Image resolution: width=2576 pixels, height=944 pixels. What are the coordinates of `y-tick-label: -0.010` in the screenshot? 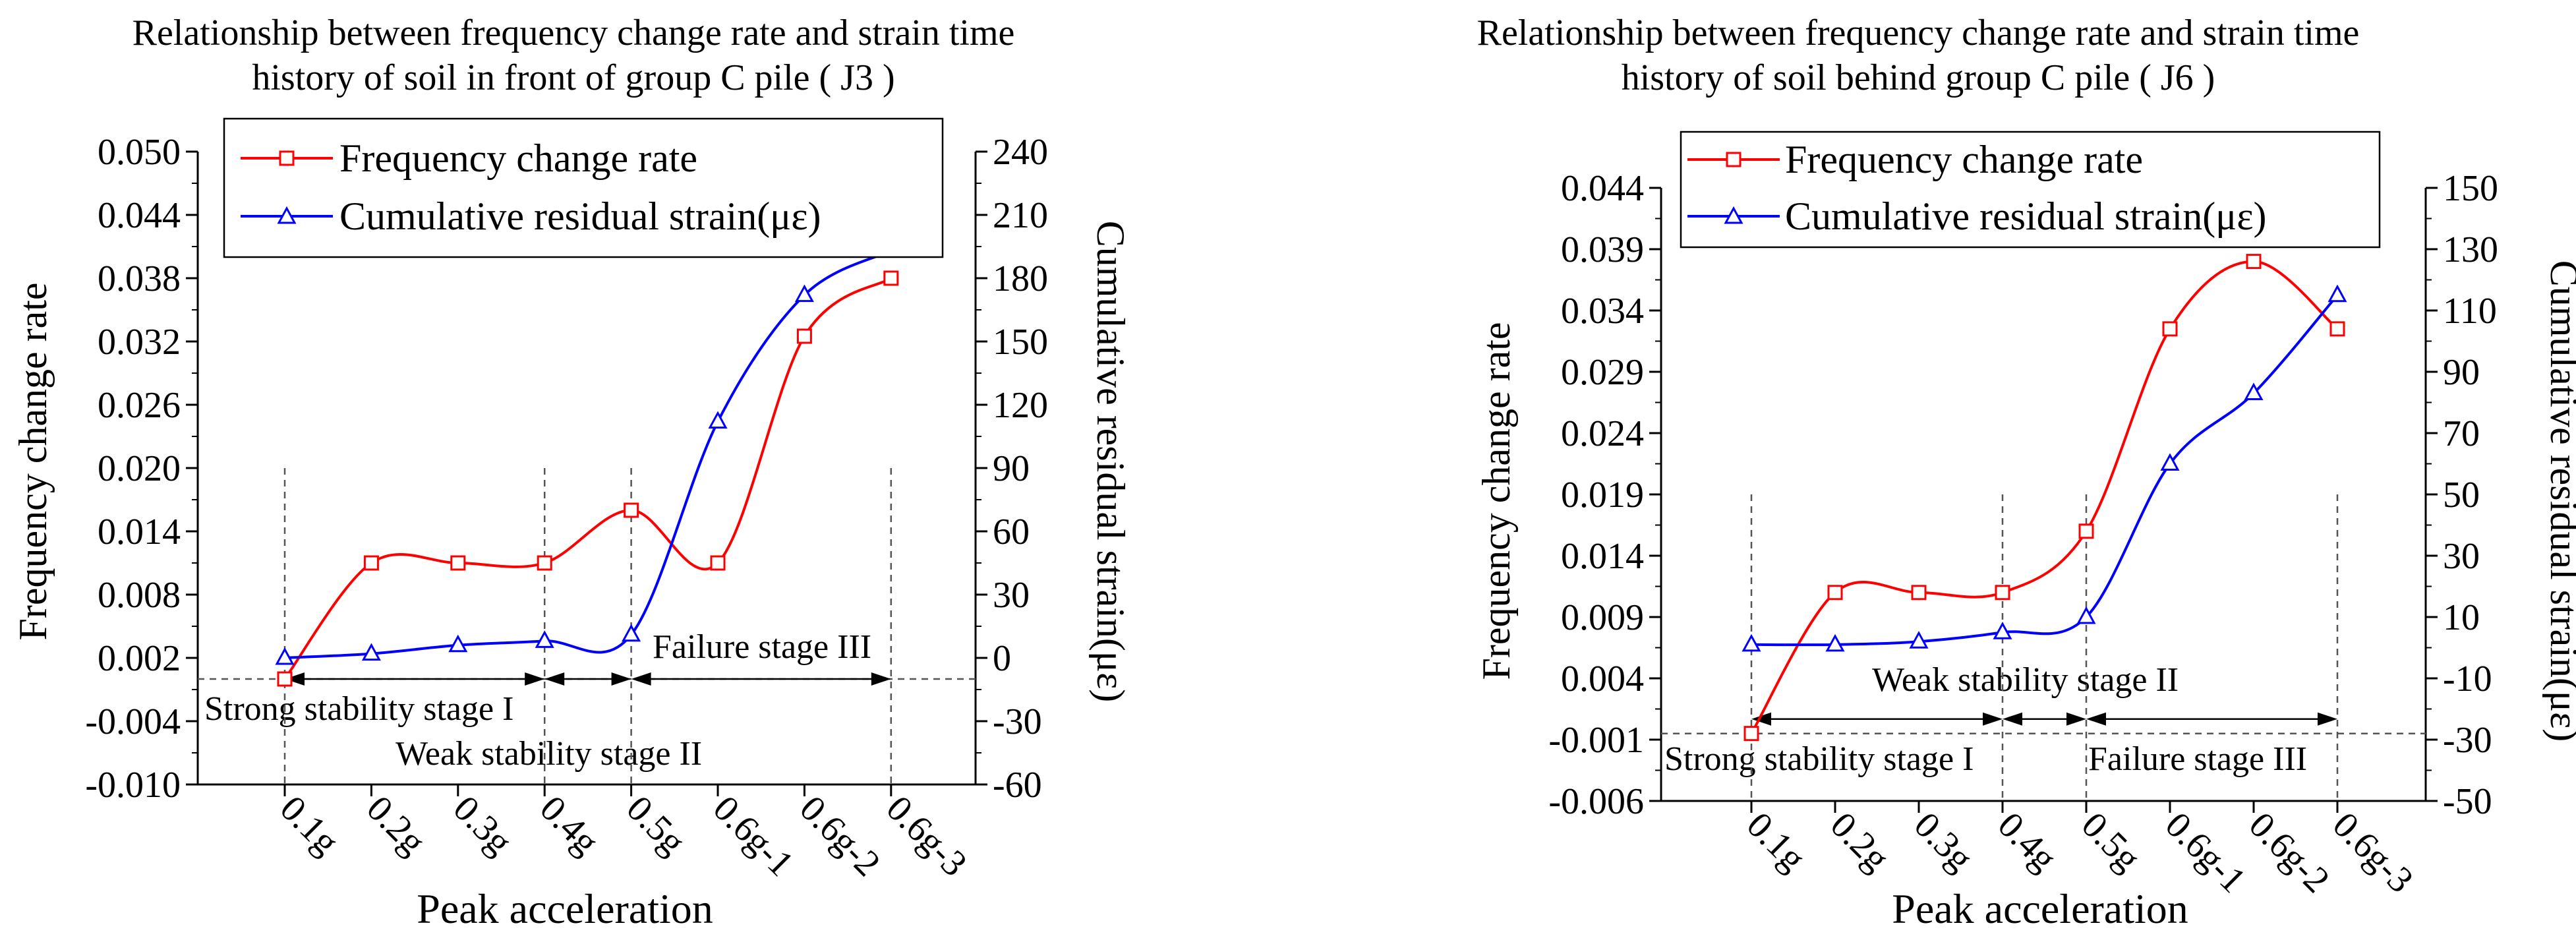 It's located at (133, 785).